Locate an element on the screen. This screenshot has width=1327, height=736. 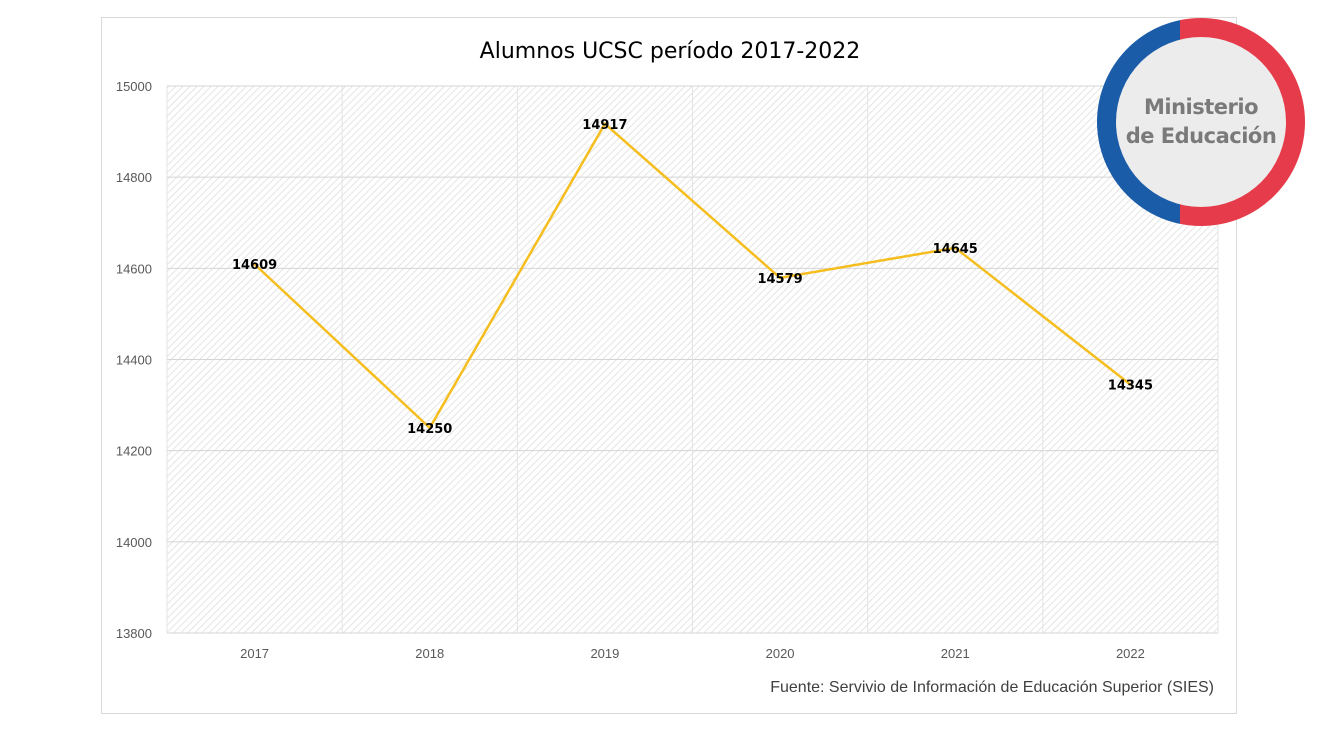
y-tick-label: 14600 is located at coordinates (134, 268).